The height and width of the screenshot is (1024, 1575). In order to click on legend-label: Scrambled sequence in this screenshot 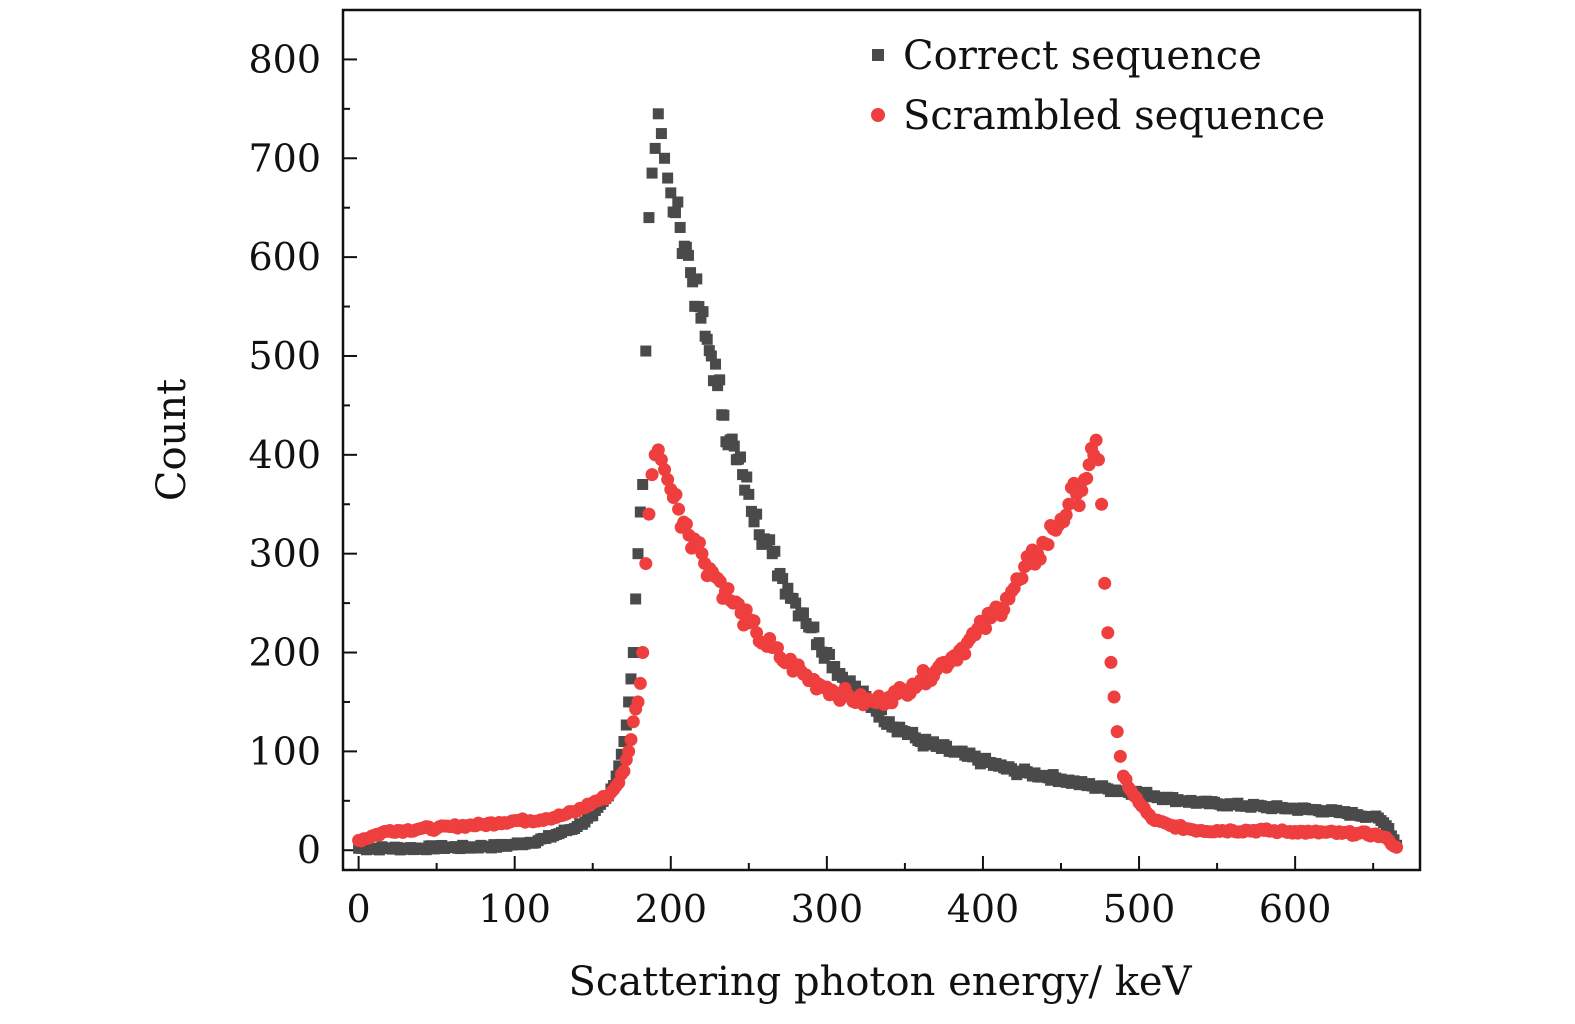, I will do `click(1114, 116)`.